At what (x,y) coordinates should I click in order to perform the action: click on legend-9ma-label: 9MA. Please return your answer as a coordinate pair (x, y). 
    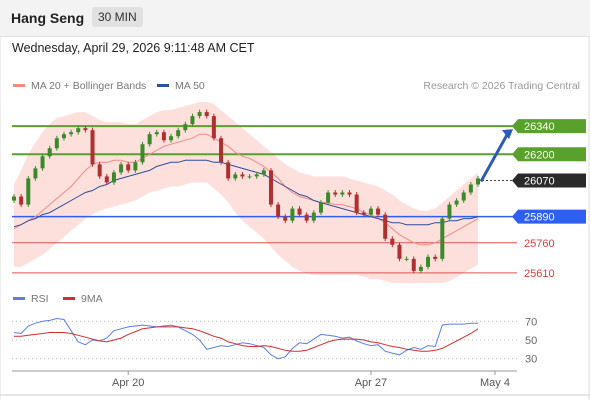
    Looking at the image, I should click on (92, 299).